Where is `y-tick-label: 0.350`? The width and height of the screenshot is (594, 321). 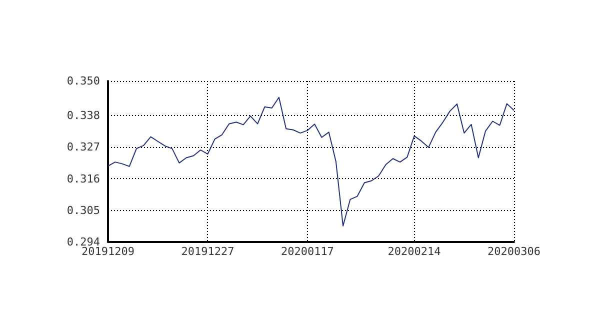 y-tick-label: 0.350 is located at coordinates (83, 81).